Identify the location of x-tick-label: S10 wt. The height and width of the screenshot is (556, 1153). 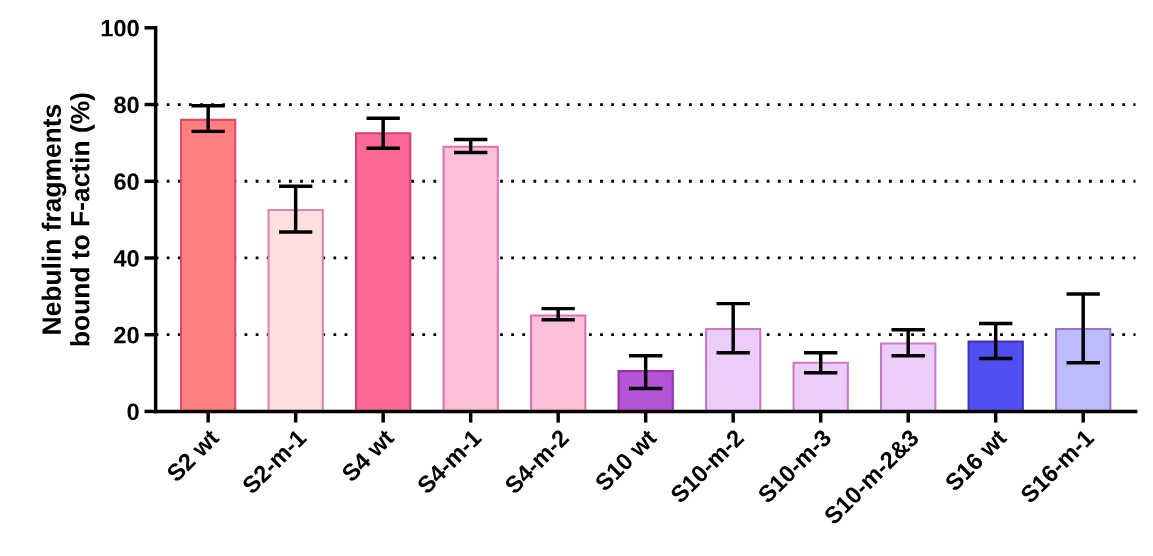
(625, 460).